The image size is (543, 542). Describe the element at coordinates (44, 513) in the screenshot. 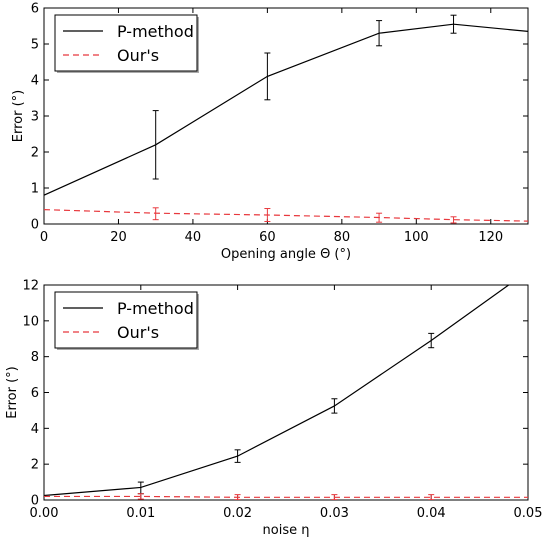

I see `x-tick-label: 0.00` at that location.